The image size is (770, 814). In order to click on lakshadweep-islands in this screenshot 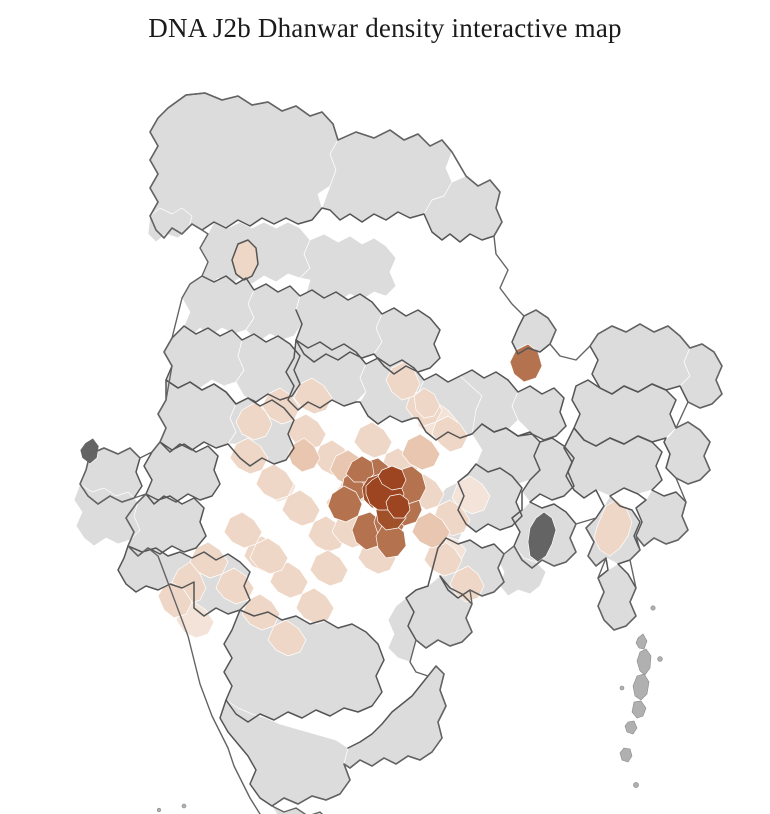, I will do `click(171, 808)`.